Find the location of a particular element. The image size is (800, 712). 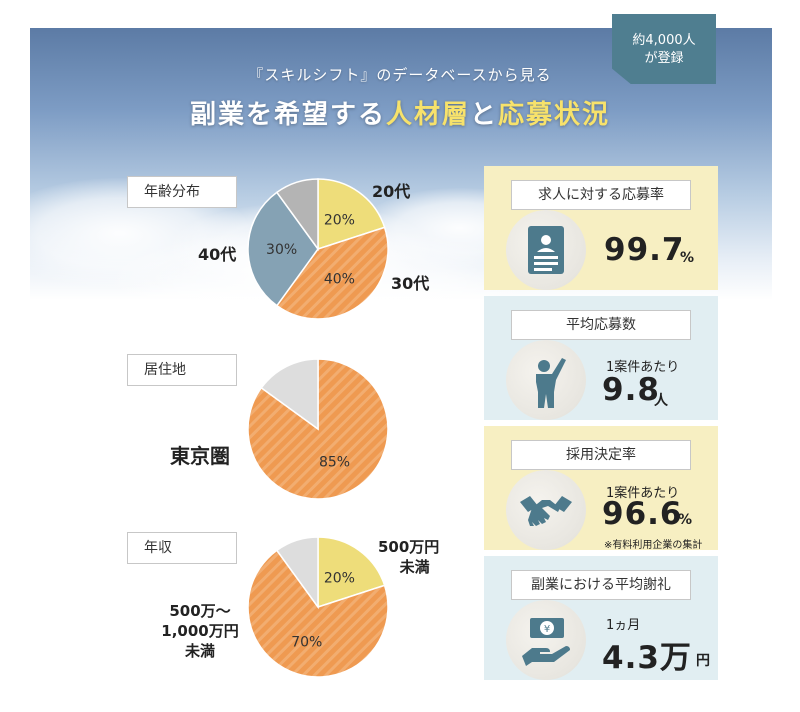

money-hand-icon: ¥ is located at coordinates (546, 642).